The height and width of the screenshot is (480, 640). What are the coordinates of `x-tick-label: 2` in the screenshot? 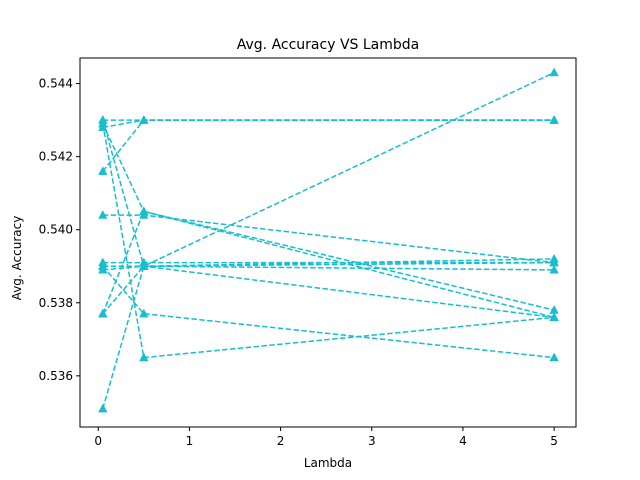 It's located at (281, 441).